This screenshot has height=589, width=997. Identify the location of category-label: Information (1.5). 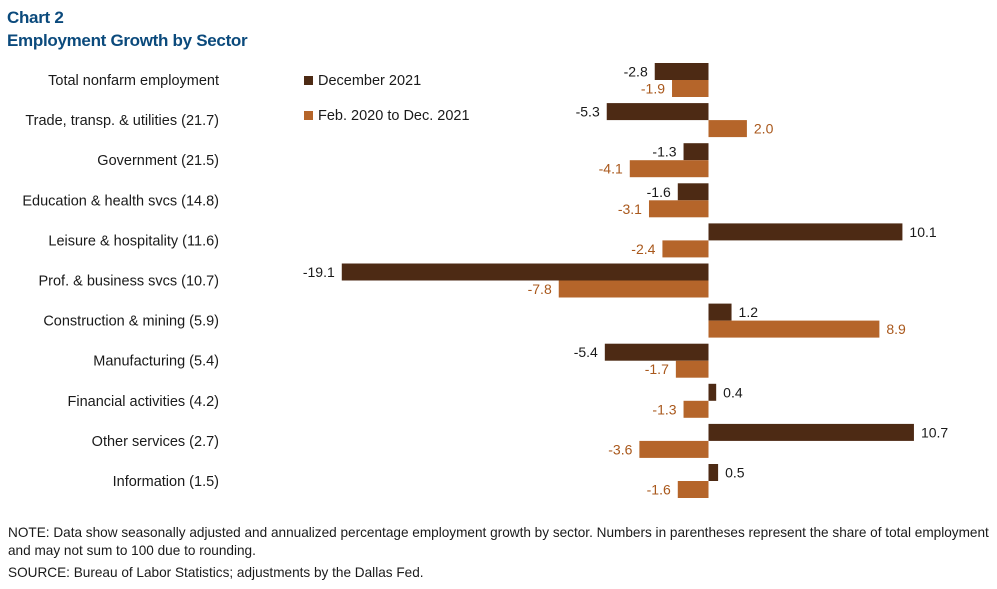
(166, 482).